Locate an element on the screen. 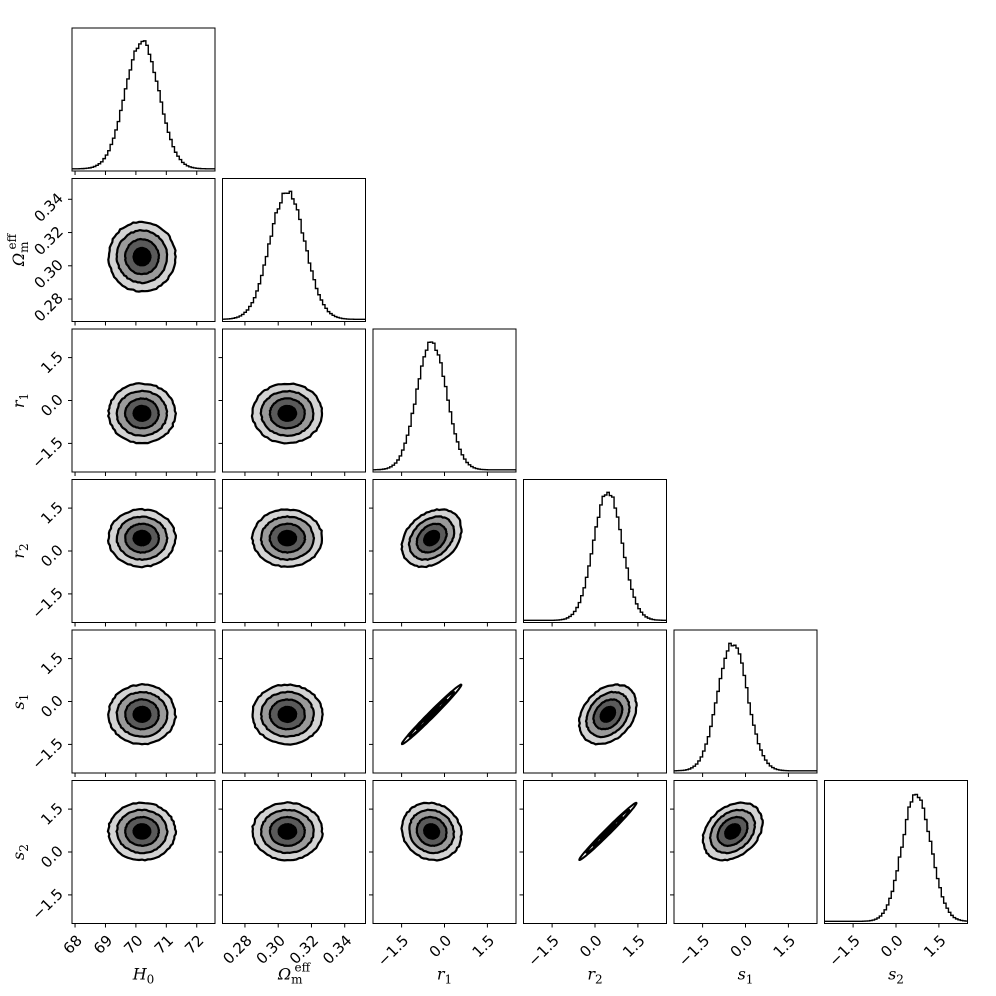 This screenshot has width=996, height=996. panel-H0-s2: 68 69 70 71 72 H0 −1.5 0.0 1.5 s2 is located at coordinates (112, 883).